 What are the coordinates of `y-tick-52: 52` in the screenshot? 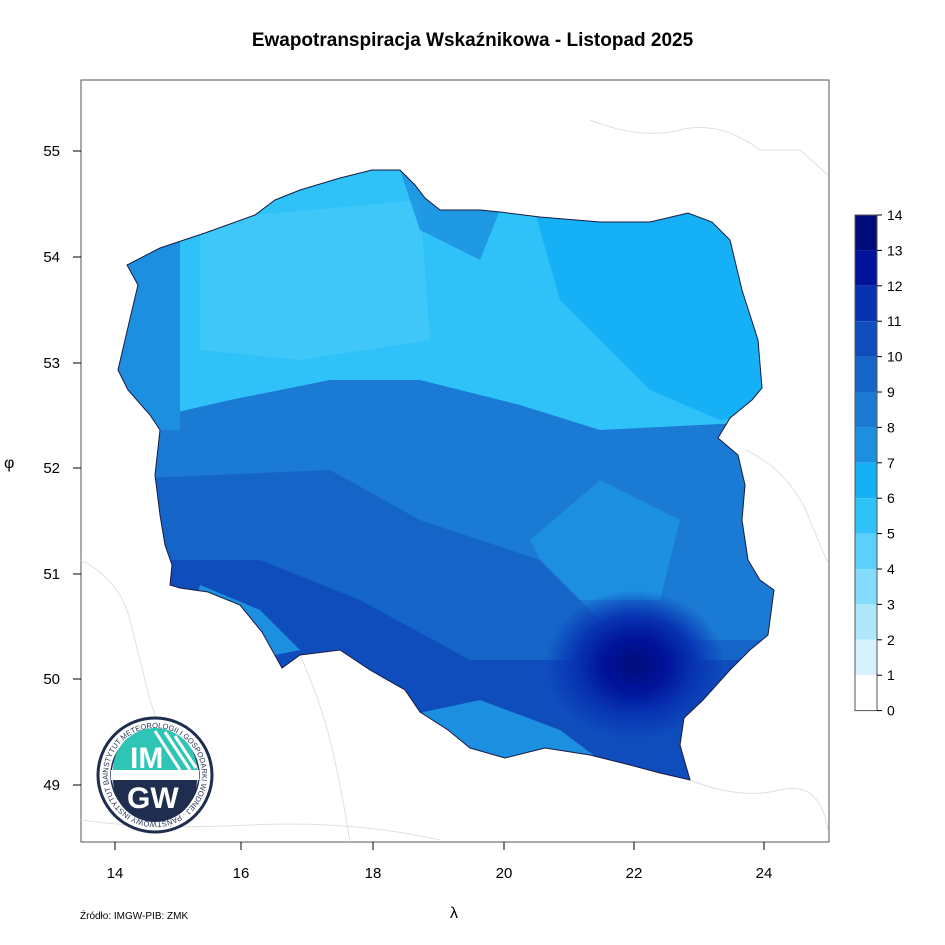 It's located at (51, 468).